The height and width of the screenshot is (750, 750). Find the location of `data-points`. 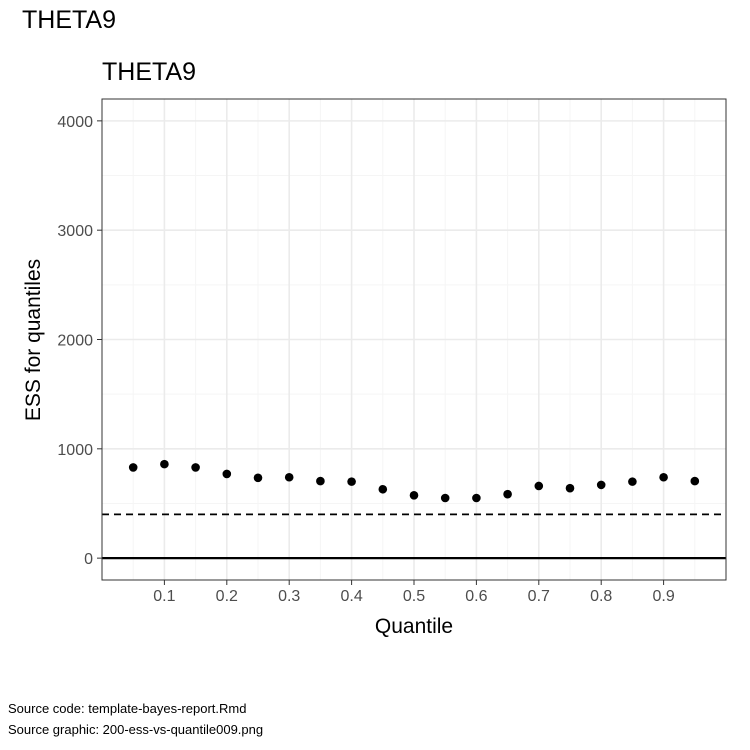

data-points is located at coordinates (414, 481).